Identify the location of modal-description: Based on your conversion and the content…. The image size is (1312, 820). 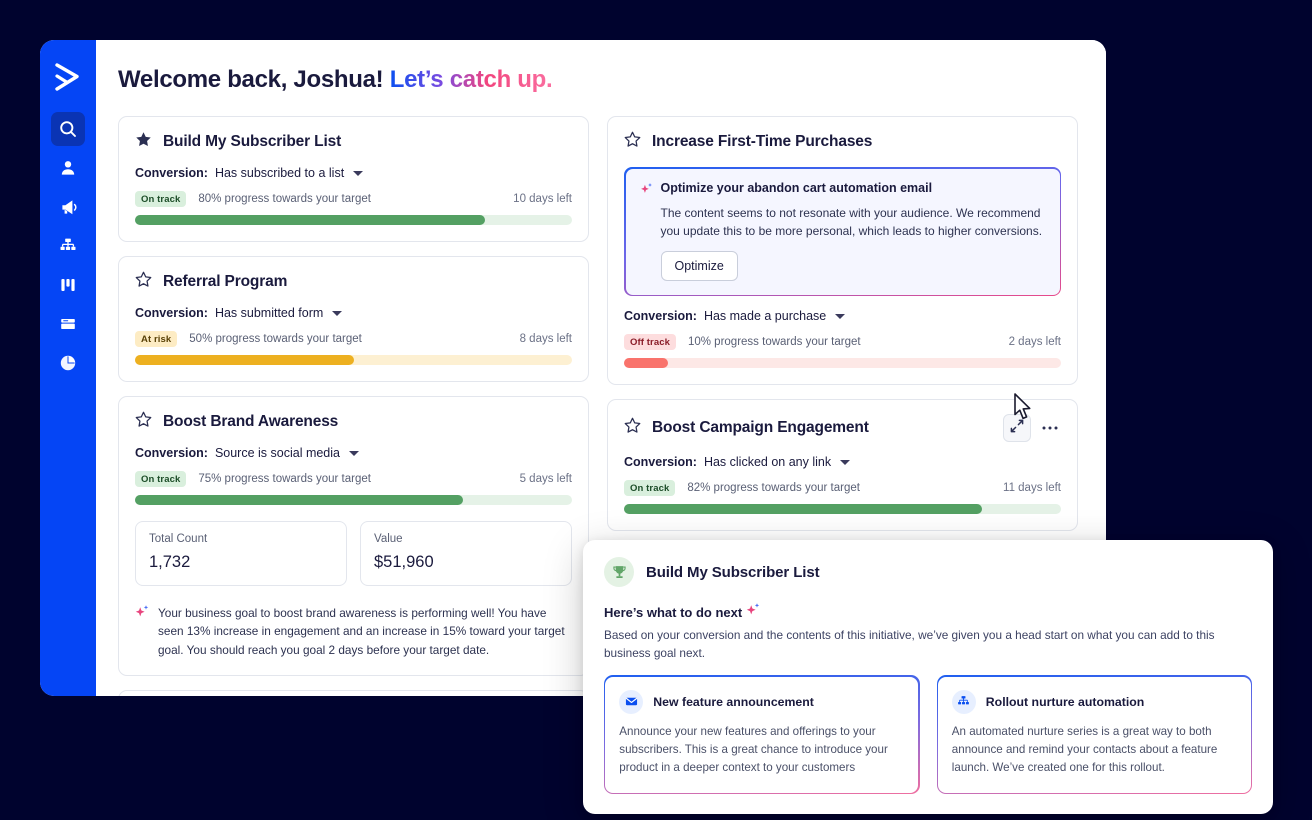
(909, 644).